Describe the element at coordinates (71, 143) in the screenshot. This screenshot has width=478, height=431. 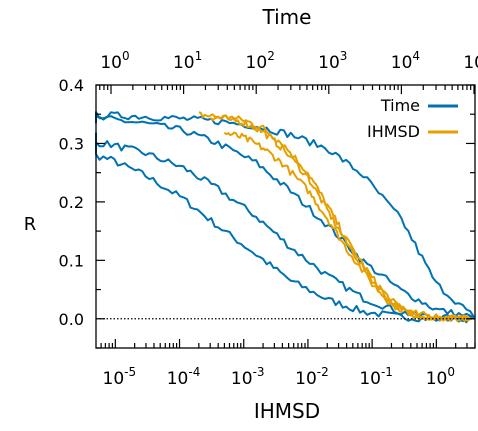
I see `y-tick-label: 0.3` at that location.